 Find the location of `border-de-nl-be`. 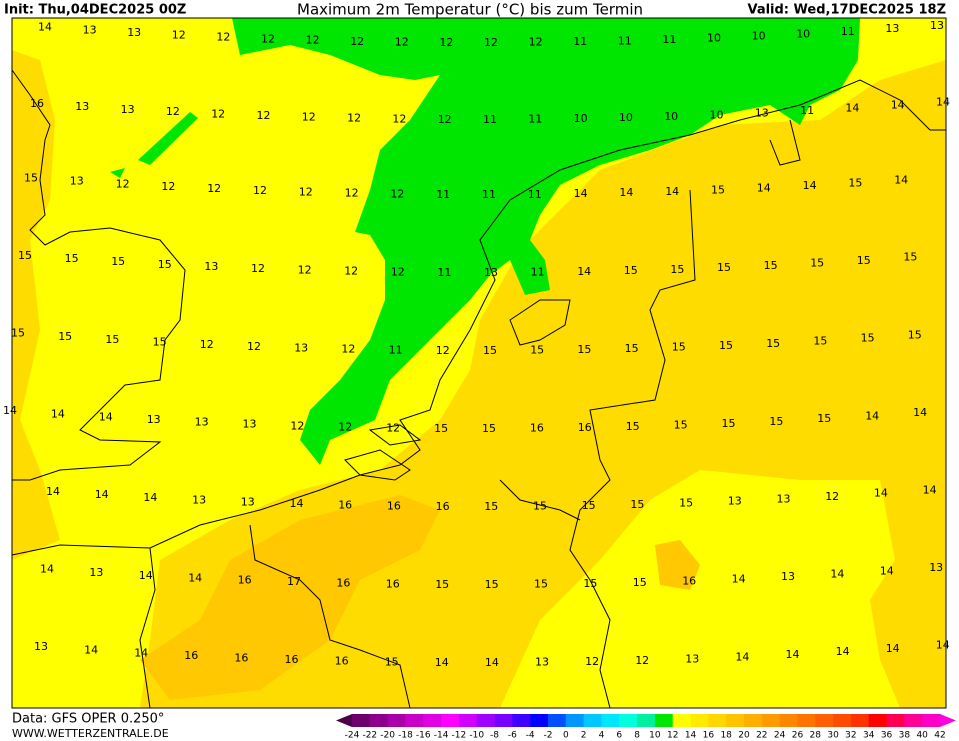

border-de-nl-be is located at coordinates (632, 449).